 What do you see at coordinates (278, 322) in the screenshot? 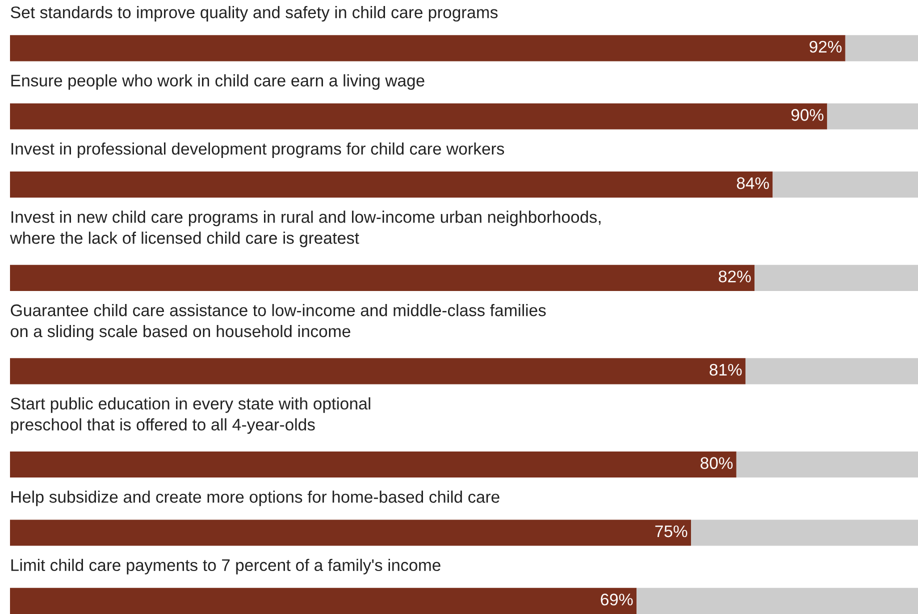
I see `y-tick-label: Guarantee child care assistance to low-income and middle-class families on a sliding scale based on household income` at bounding box center [278, 322].